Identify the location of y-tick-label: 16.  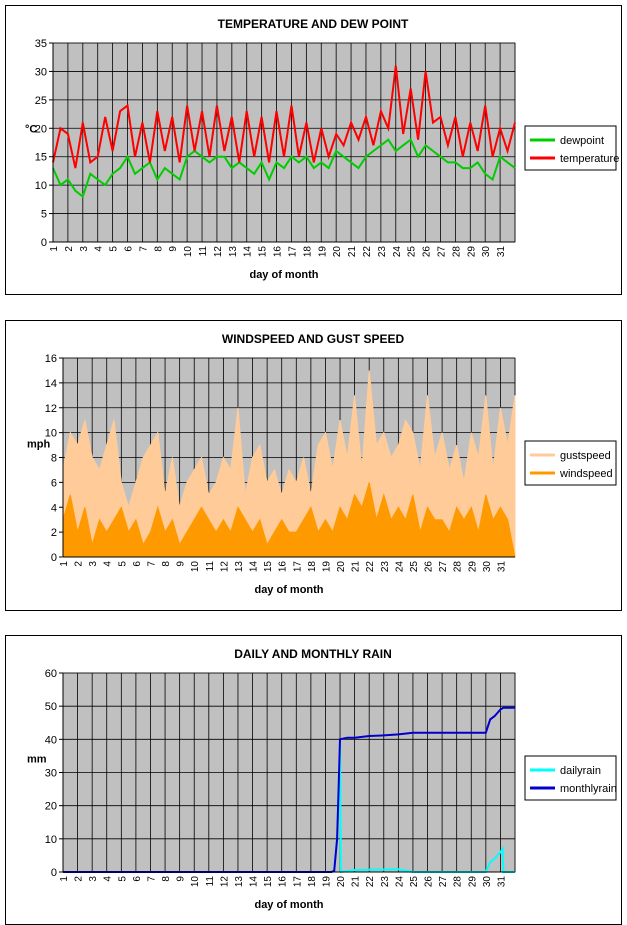
(51, 359).